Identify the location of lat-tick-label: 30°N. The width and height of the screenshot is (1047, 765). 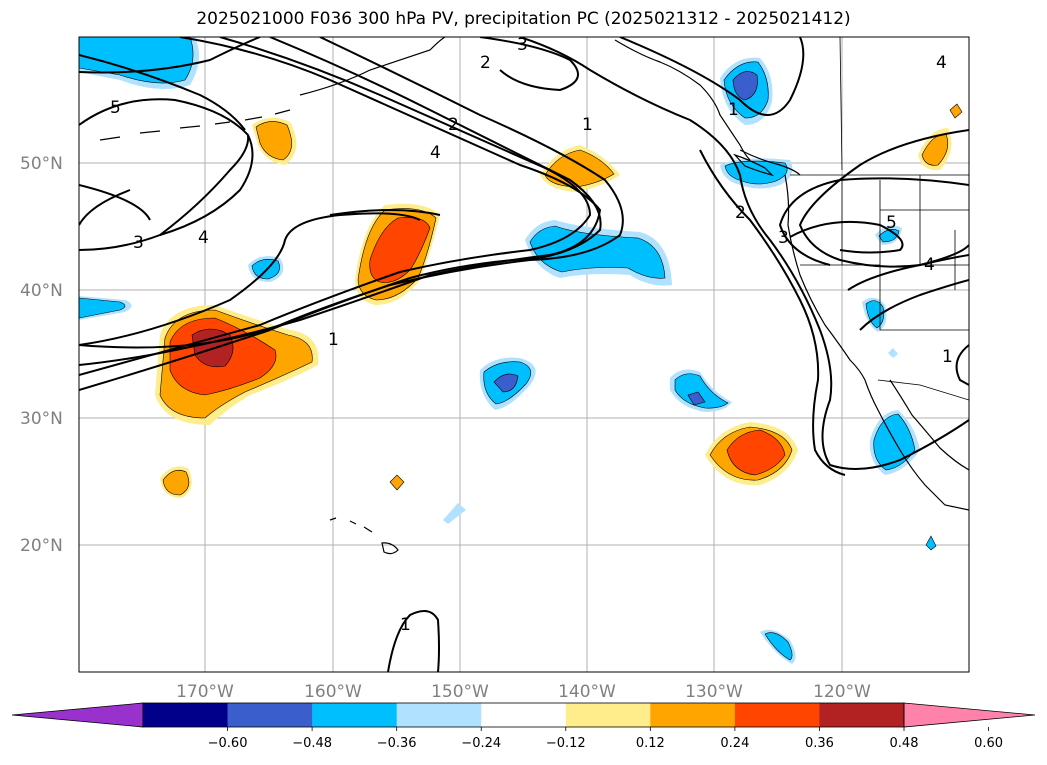
(41, 419).